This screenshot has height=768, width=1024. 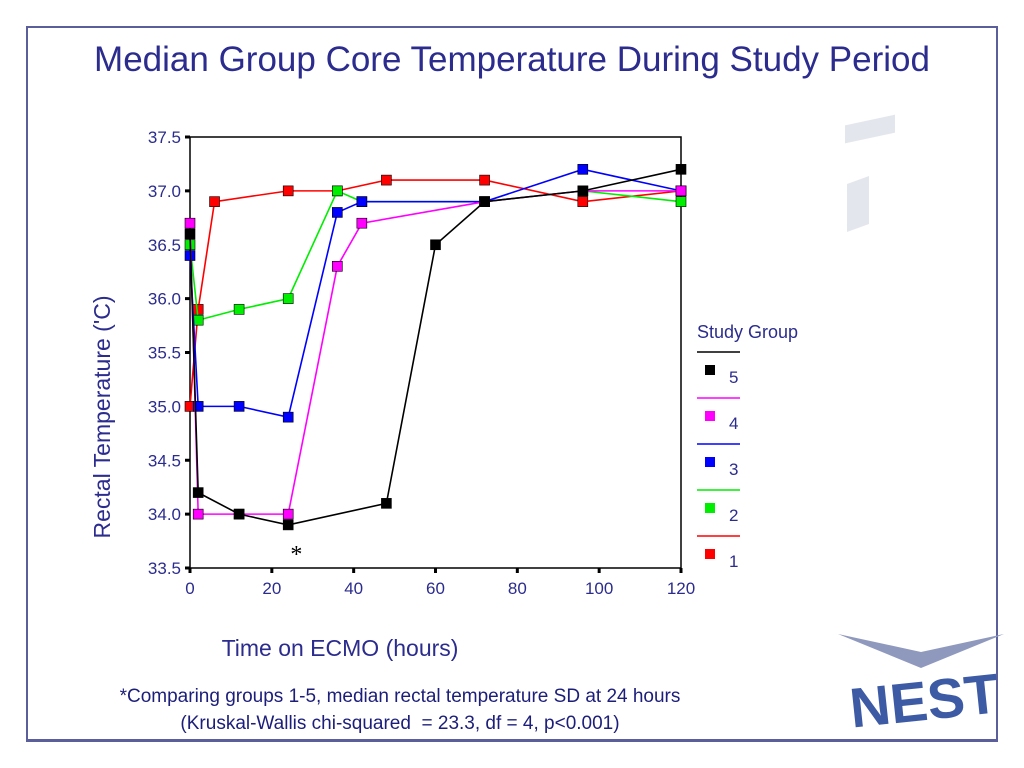 I want to click on legend-label-group-1: 1, so click(x=733, y=561).